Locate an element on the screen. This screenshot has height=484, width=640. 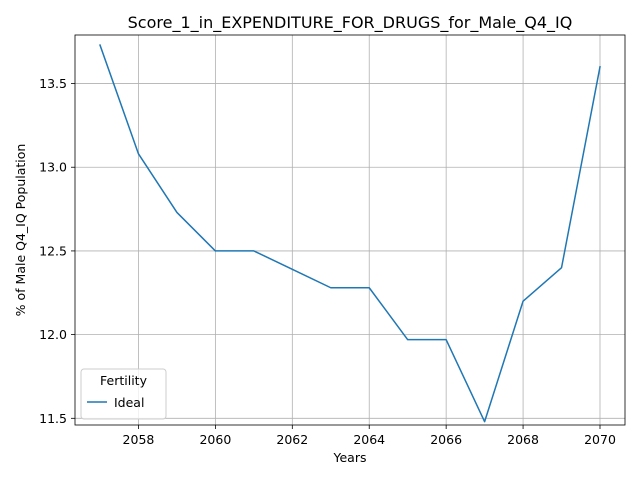
legend: Fertility Ideal is located at coordinates (123, 394).